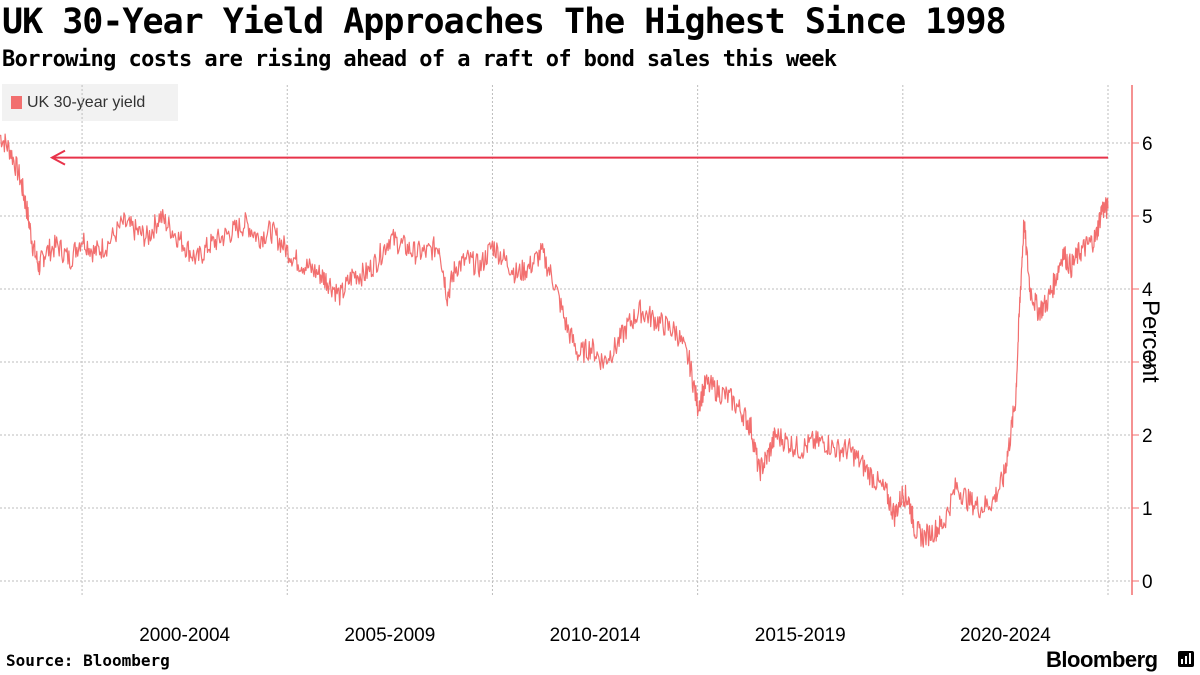 Image resolution: width=1200 pixels, height=675 pixels. What do you see at coordinates (1005, 635) in the screenshot?
I see `x-tick-label-4: 2020-2024` at bounding box center [1005, 635].